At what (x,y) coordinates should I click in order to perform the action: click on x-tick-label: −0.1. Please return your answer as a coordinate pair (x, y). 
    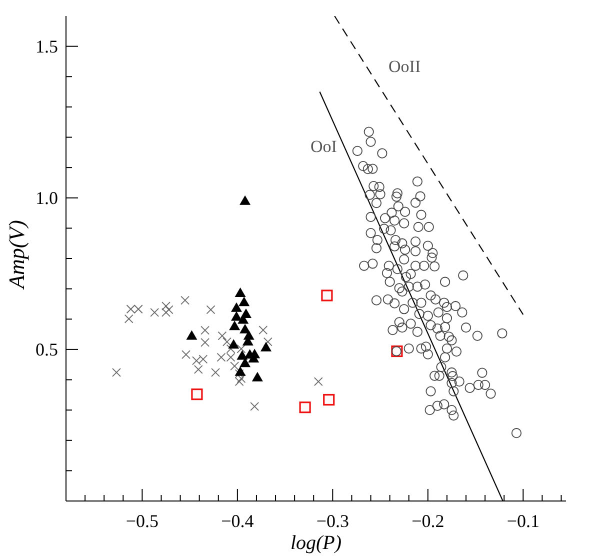
    Looking at the image, I should click on (523, 521).